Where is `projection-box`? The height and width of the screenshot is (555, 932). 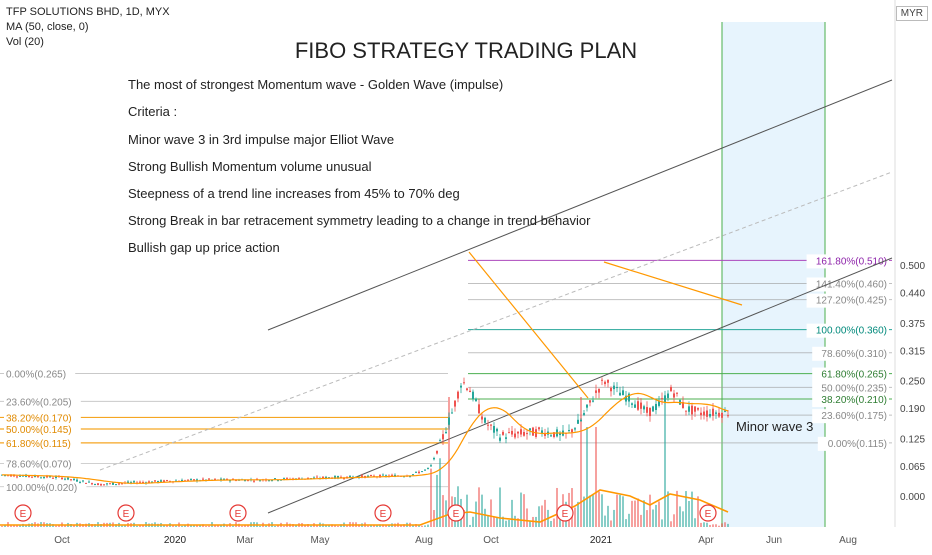
projection-box is located at coordinates (773, 274).